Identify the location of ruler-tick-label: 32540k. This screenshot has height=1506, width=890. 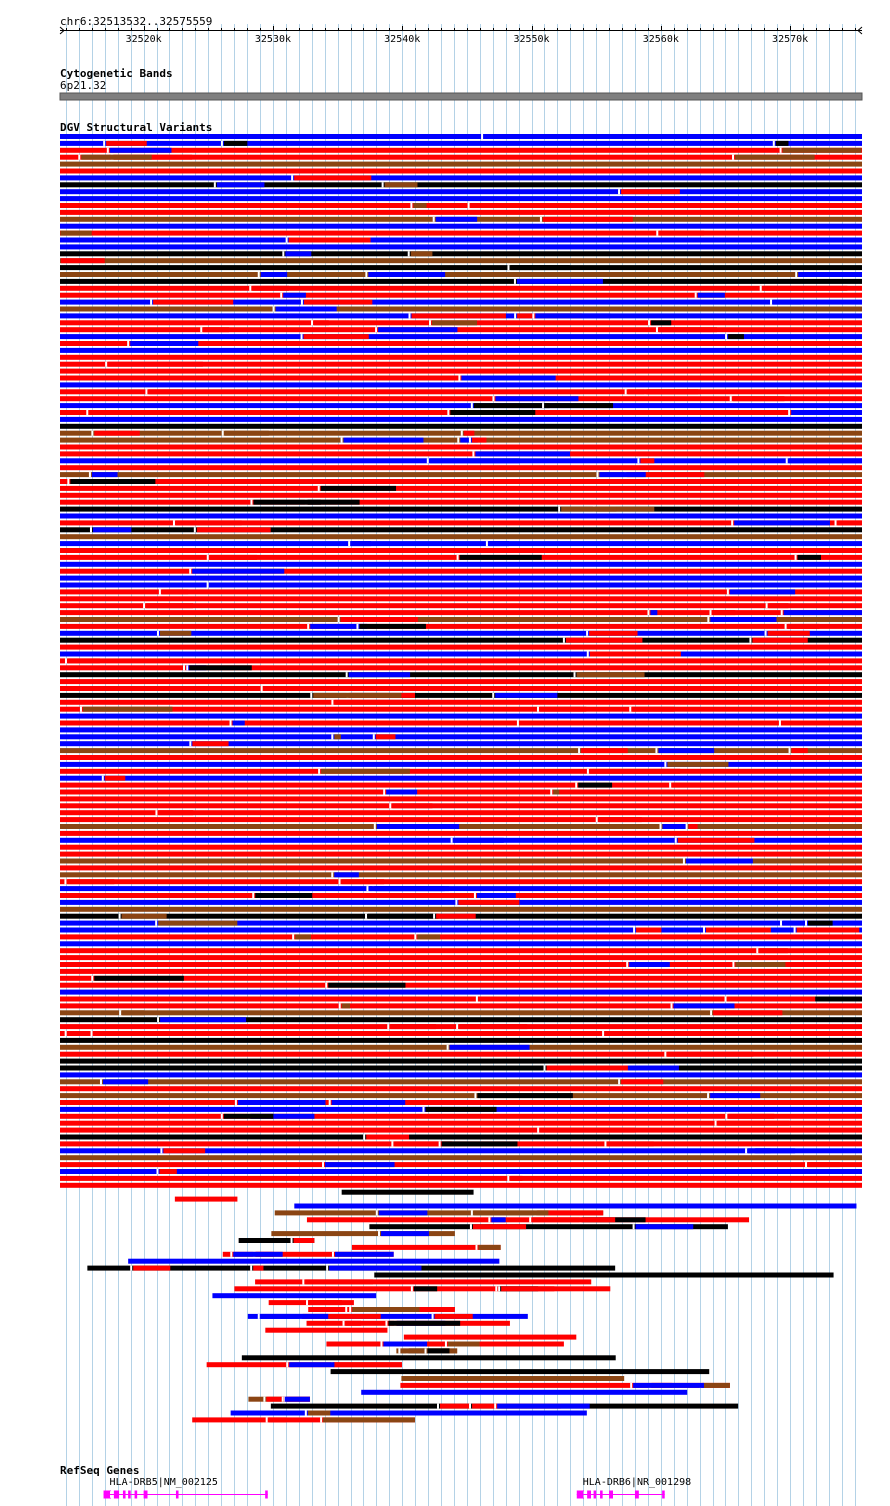
(402, 39).